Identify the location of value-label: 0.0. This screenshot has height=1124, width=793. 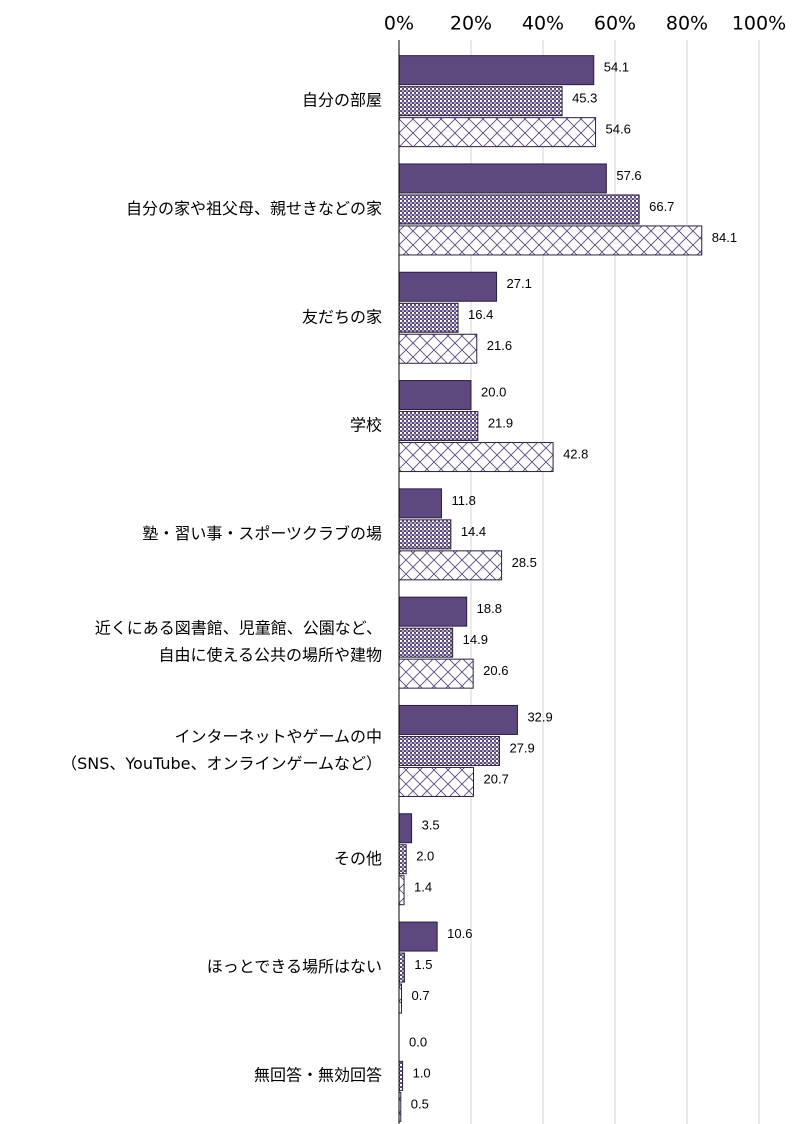
(418, 1041).